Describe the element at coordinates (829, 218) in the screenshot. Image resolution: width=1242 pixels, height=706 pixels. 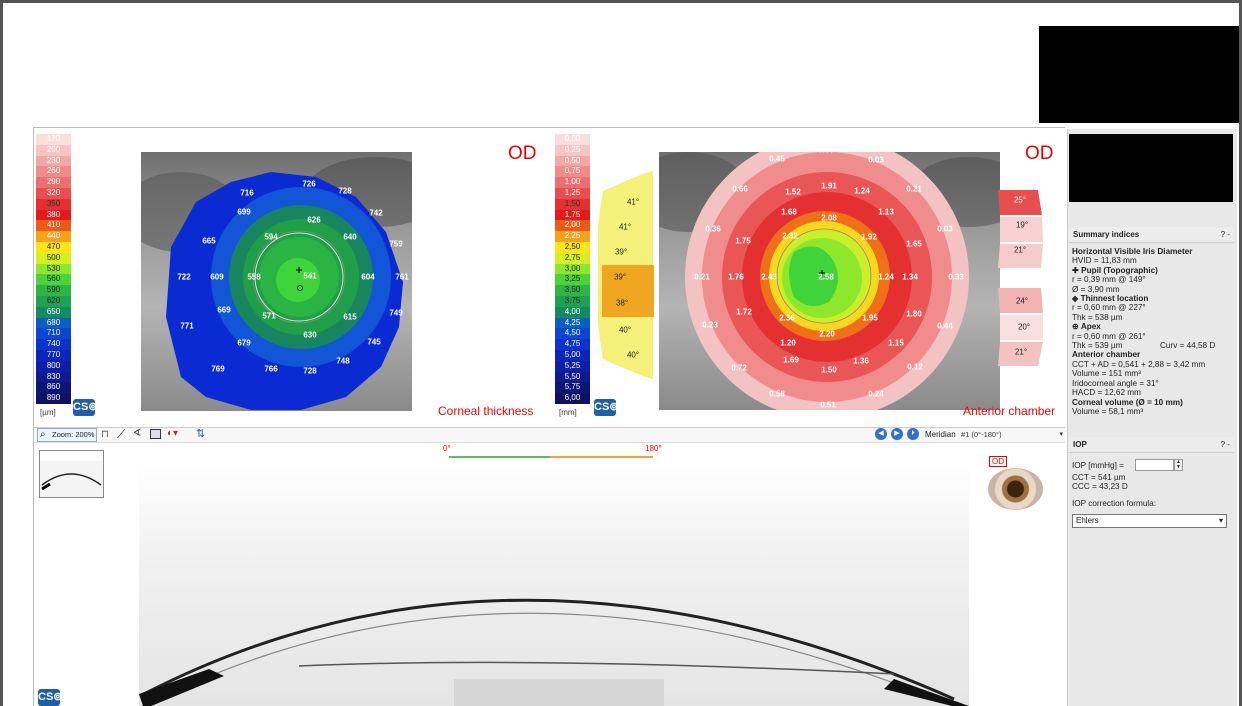
I see `map-value: 2.08` at that location.